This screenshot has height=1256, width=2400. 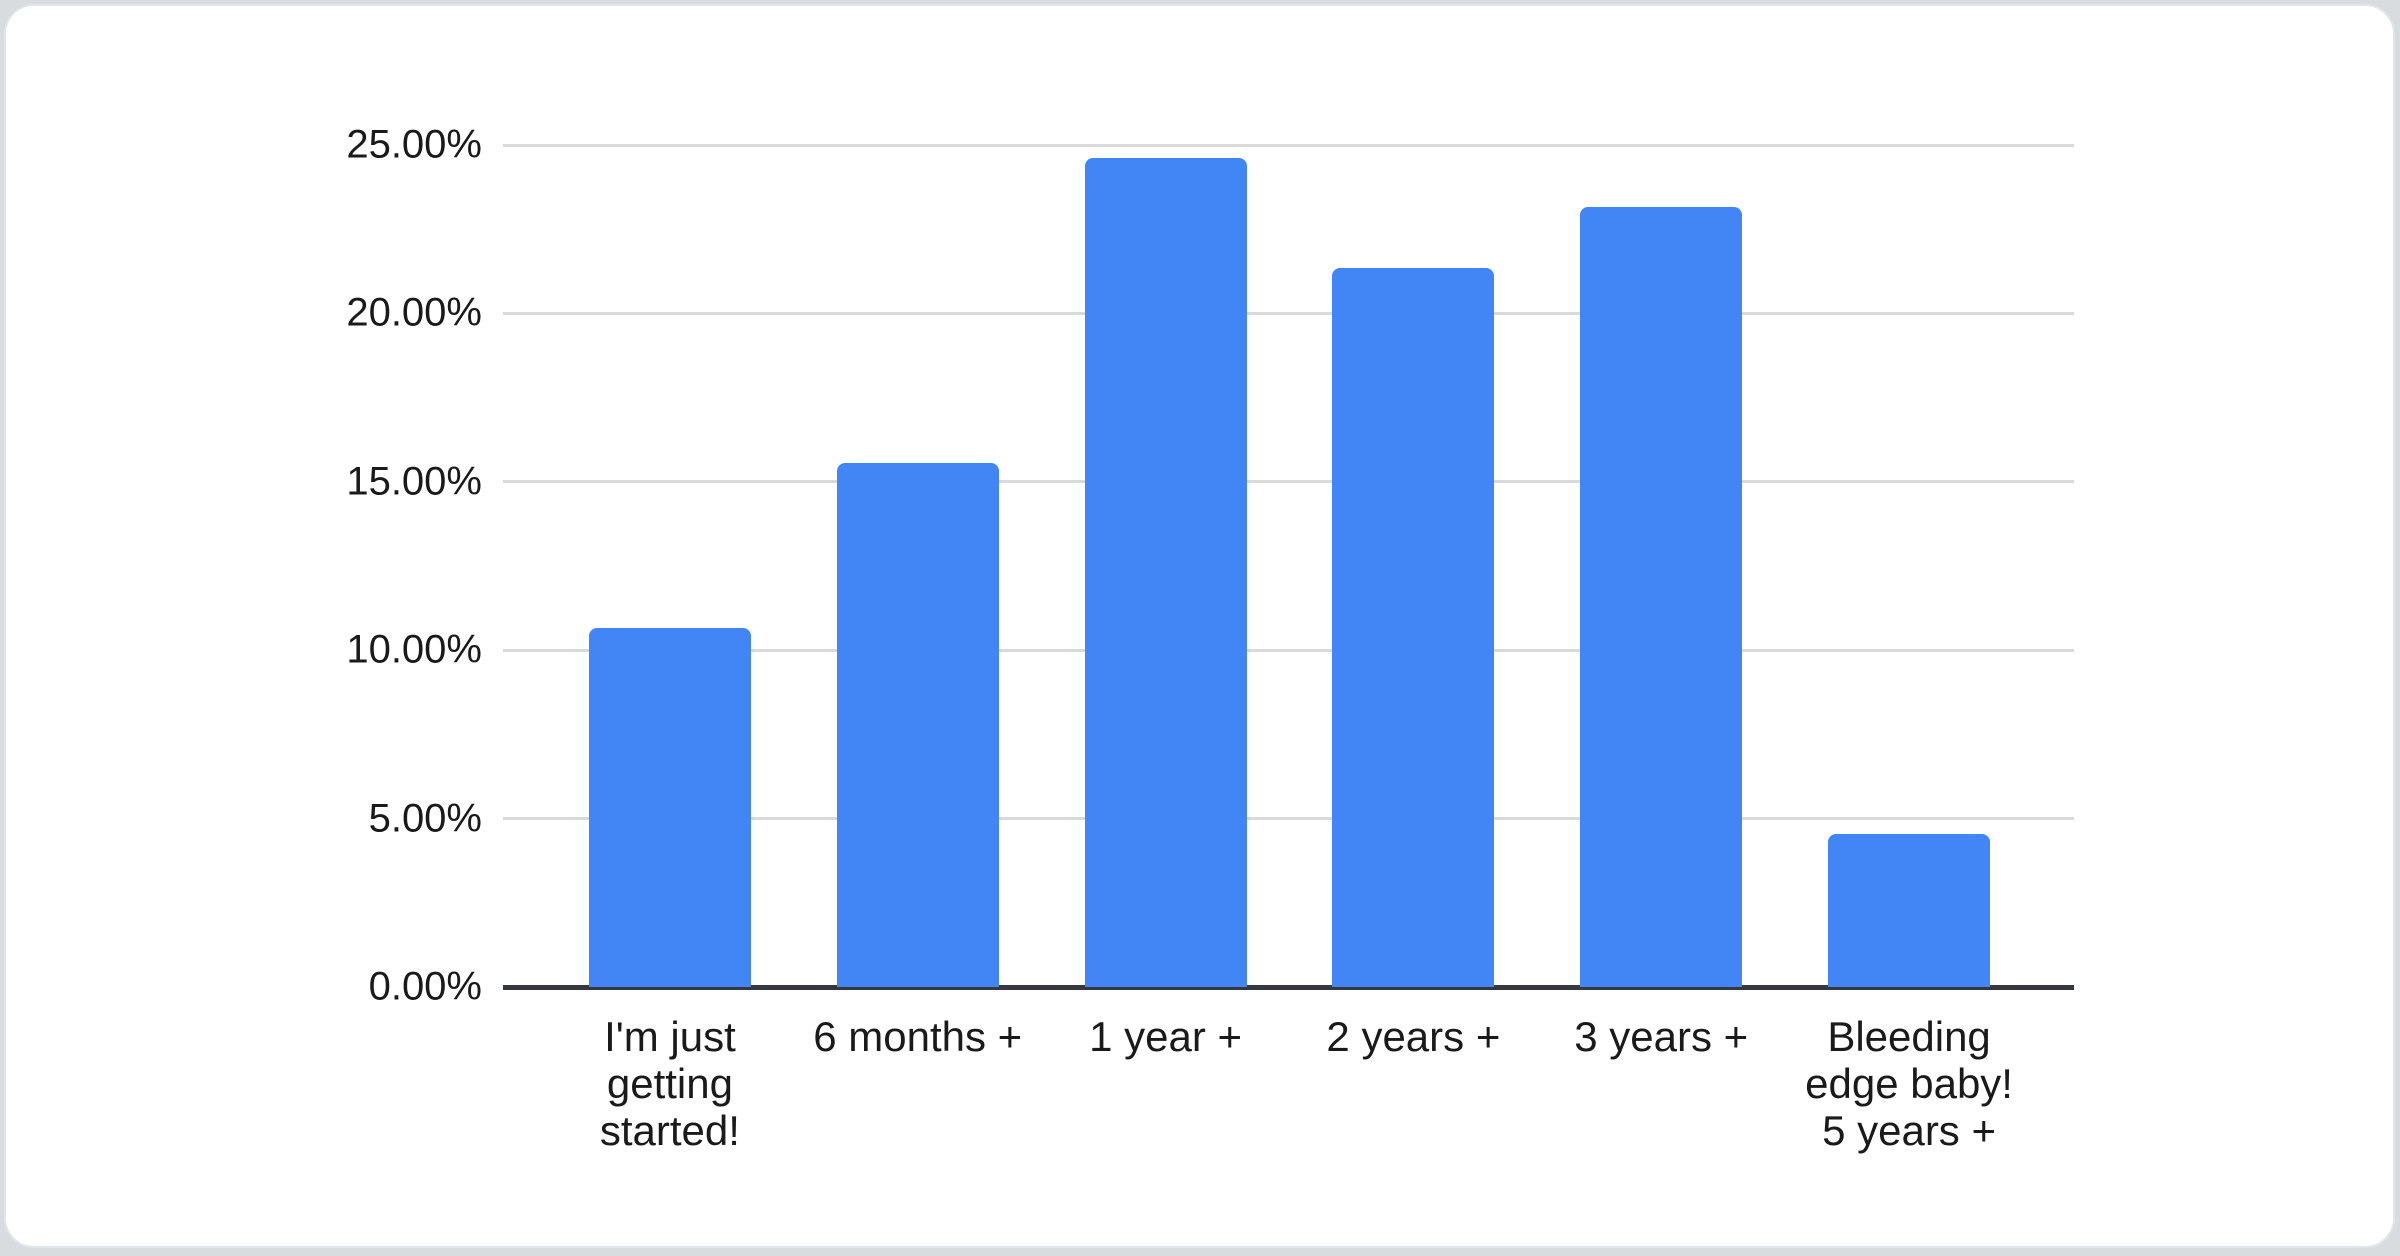 I want to click on y-tick-label: 10.00%, so click(x=414, y=649).